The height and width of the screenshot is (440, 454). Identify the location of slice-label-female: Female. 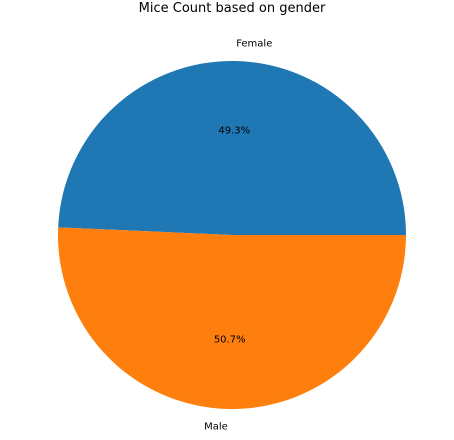
(254, 44).